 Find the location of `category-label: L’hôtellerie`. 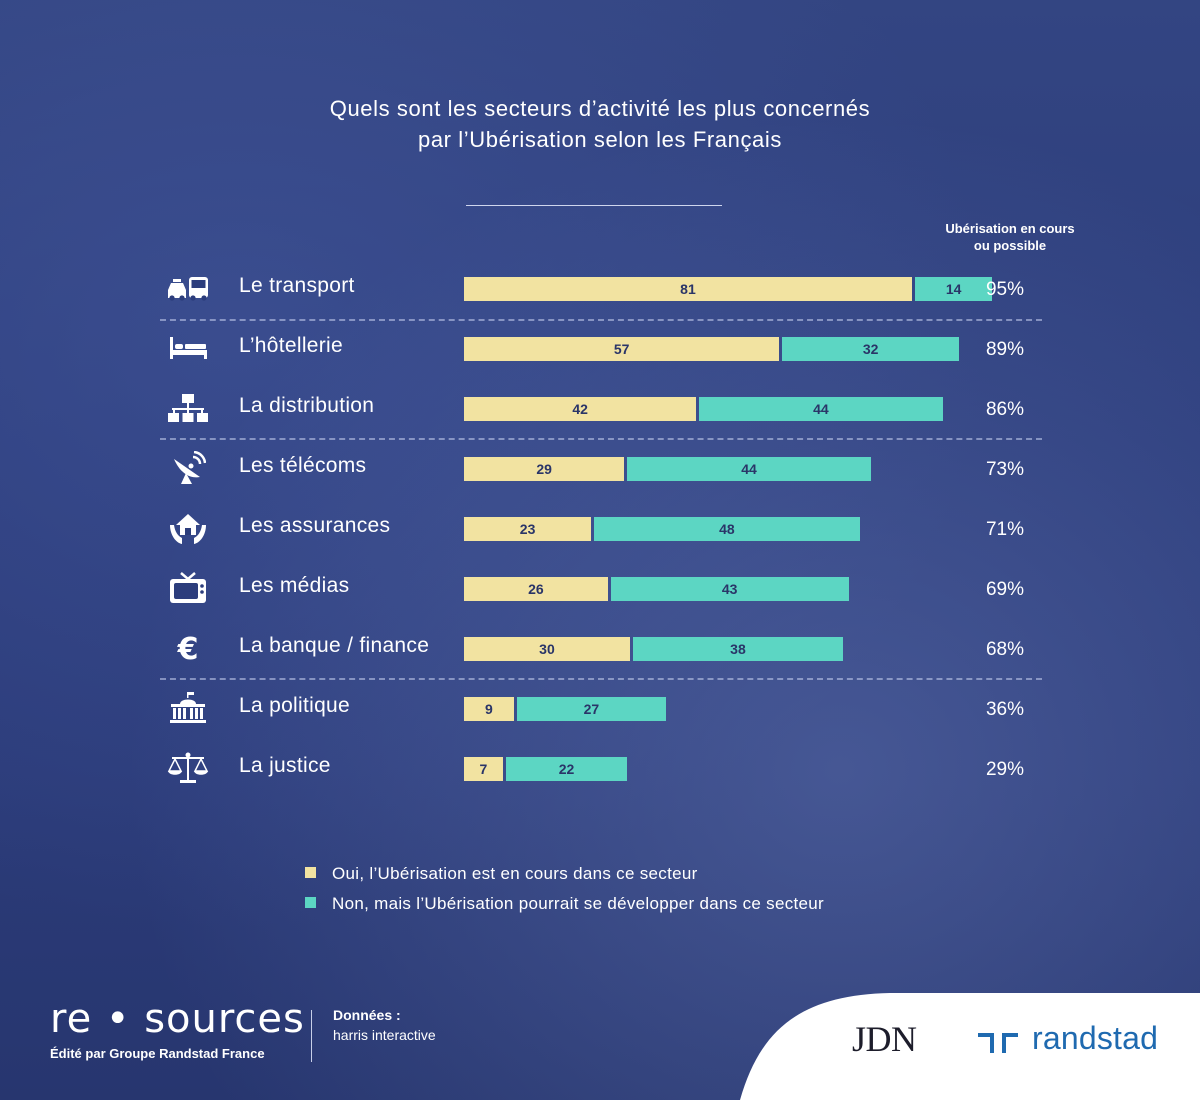

category-label: L’hôtellerie is located at coordinates (291, 345).